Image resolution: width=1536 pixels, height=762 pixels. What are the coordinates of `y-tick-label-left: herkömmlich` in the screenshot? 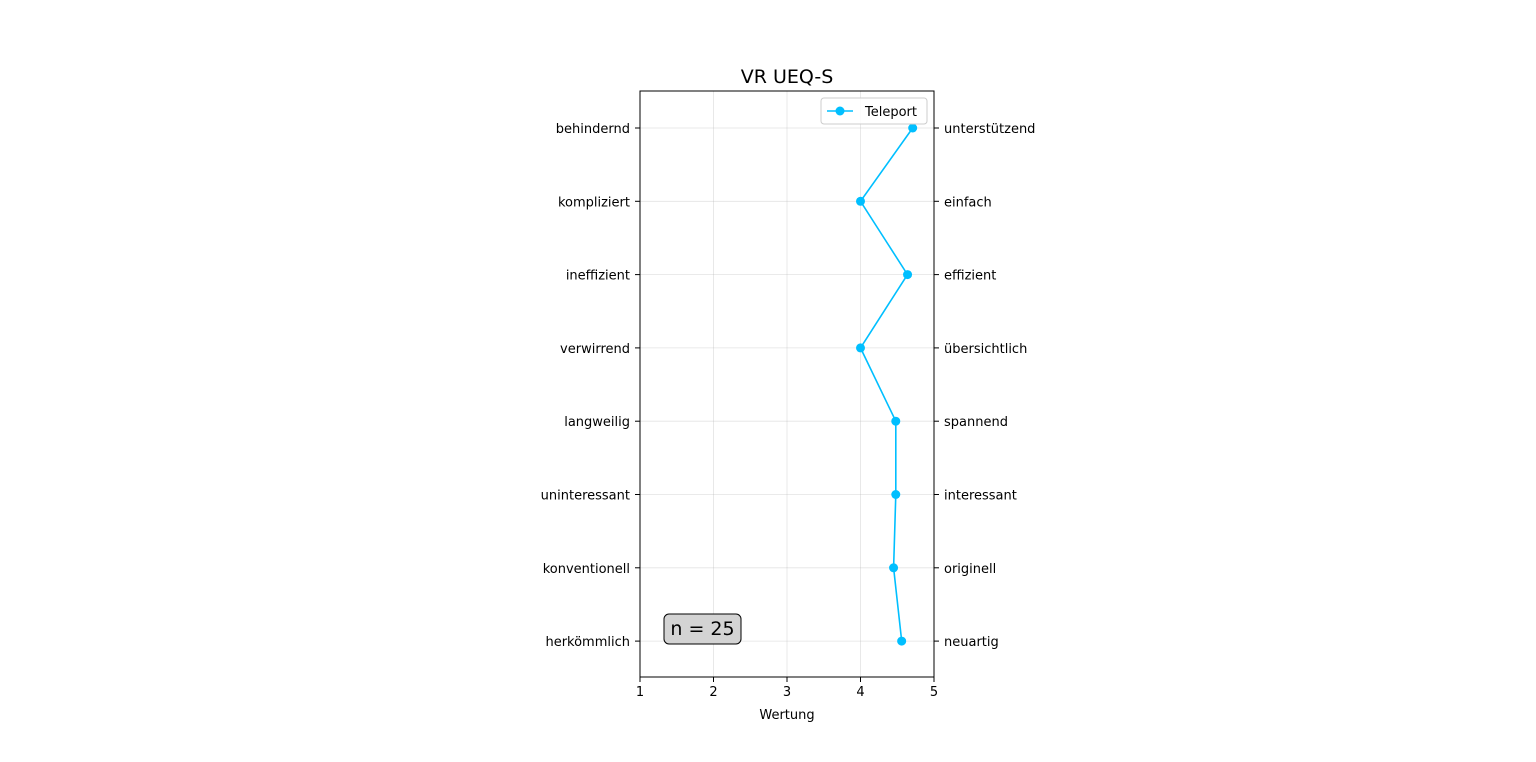 It's located at (587, 642).